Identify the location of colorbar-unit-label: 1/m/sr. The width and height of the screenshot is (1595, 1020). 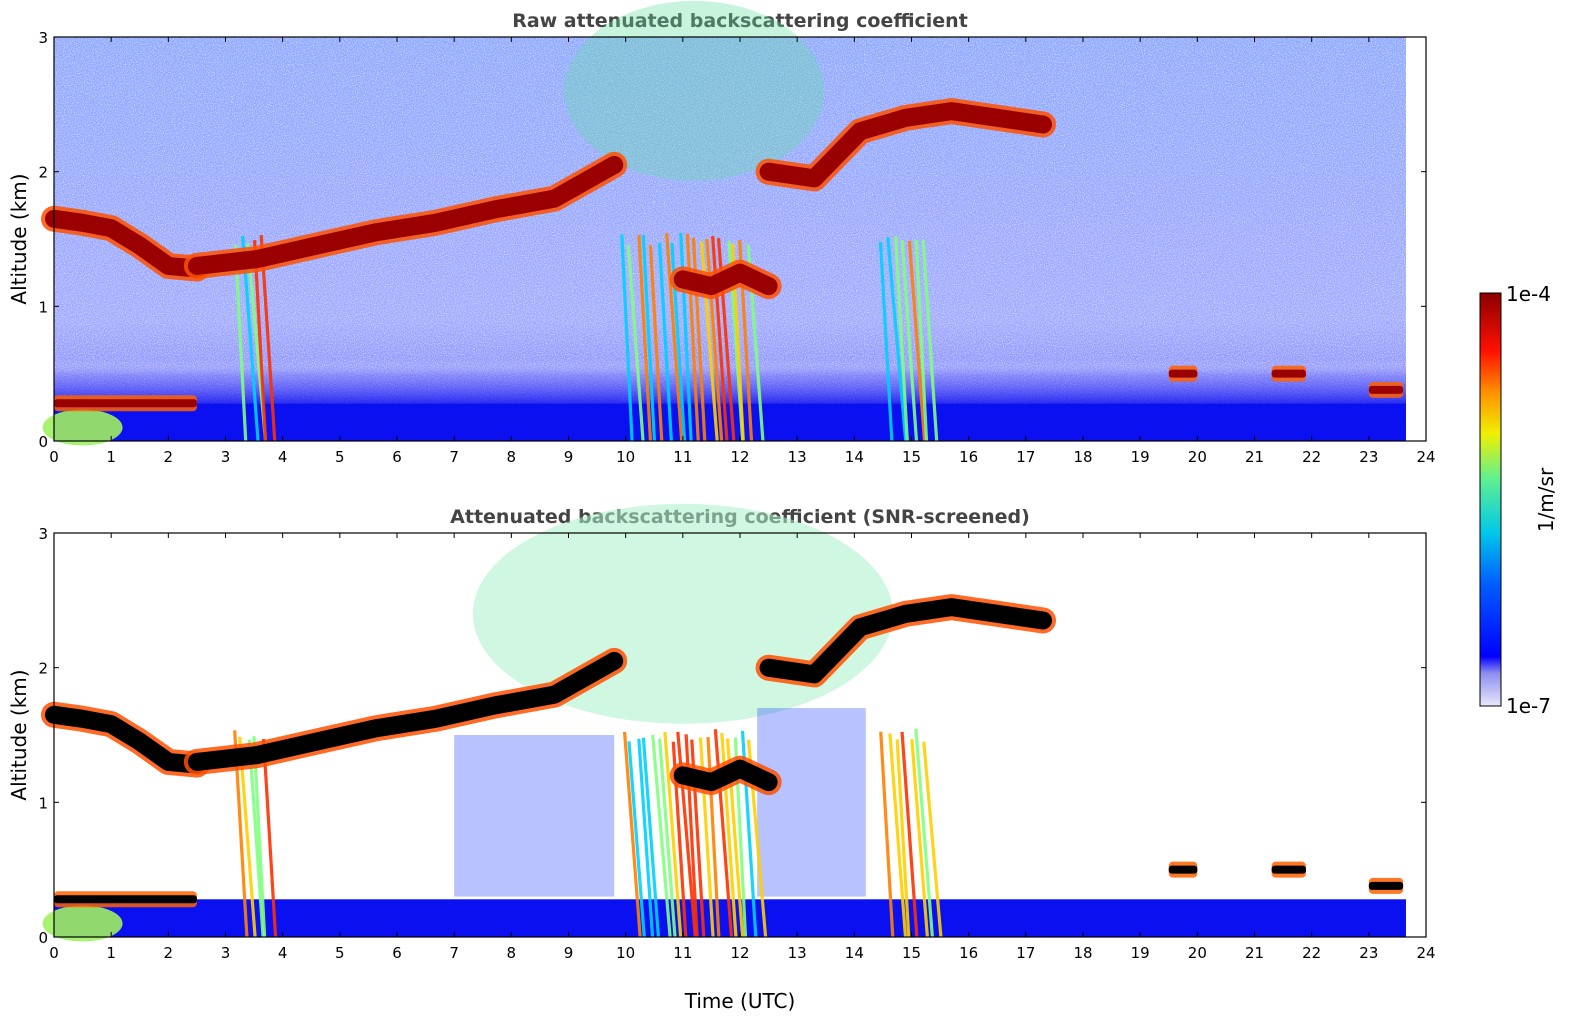
(1546, 499).